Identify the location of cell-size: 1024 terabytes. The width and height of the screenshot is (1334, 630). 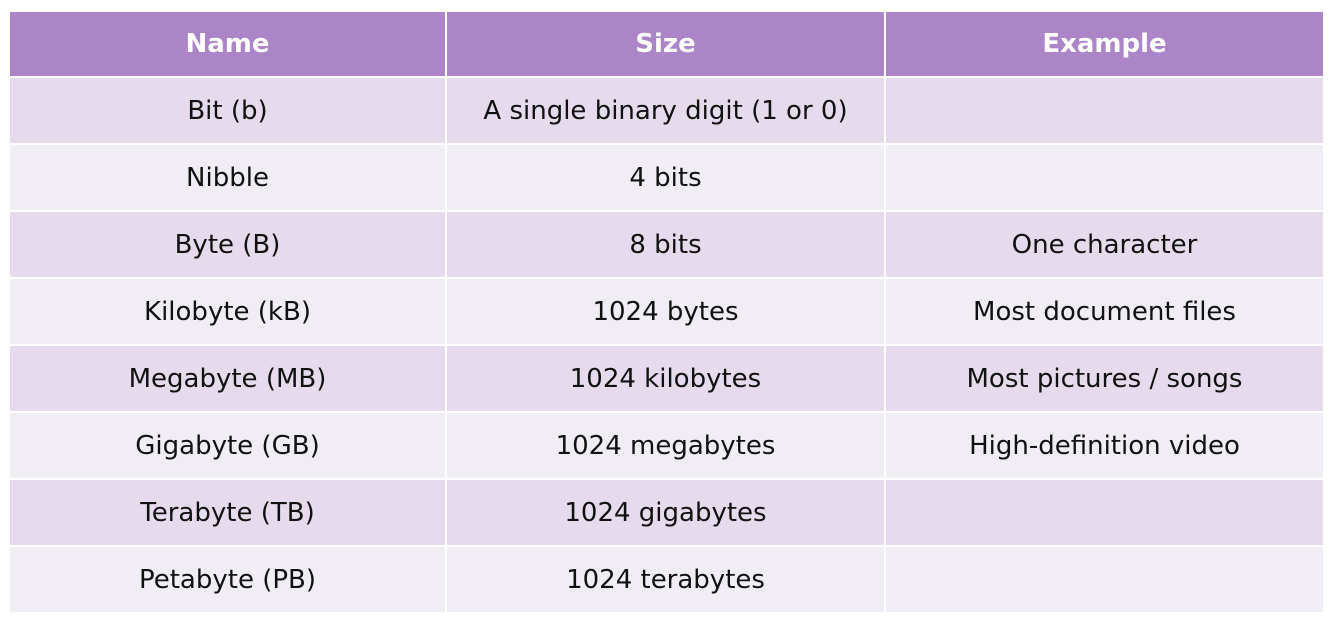
(665, 579).